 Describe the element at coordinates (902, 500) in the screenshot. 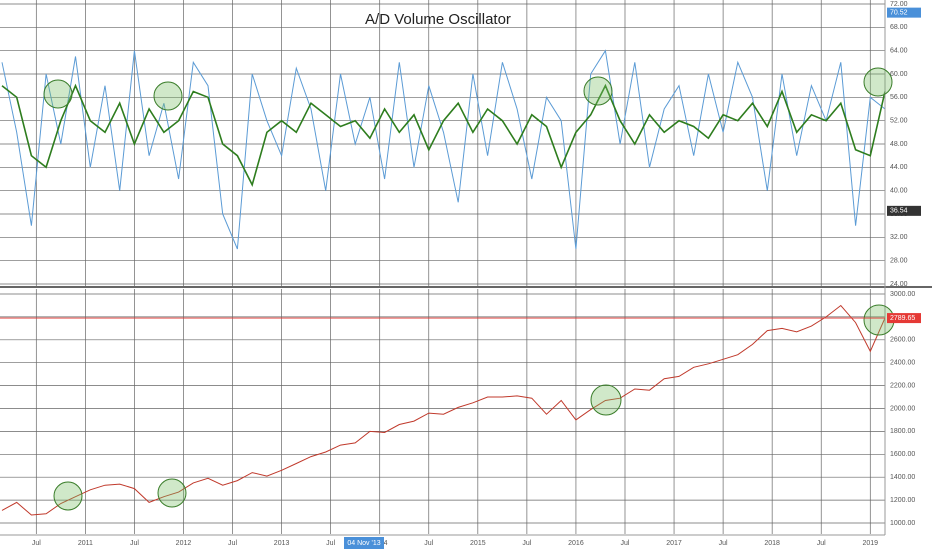

I see `y-tick-label: 1200.00` at that location.